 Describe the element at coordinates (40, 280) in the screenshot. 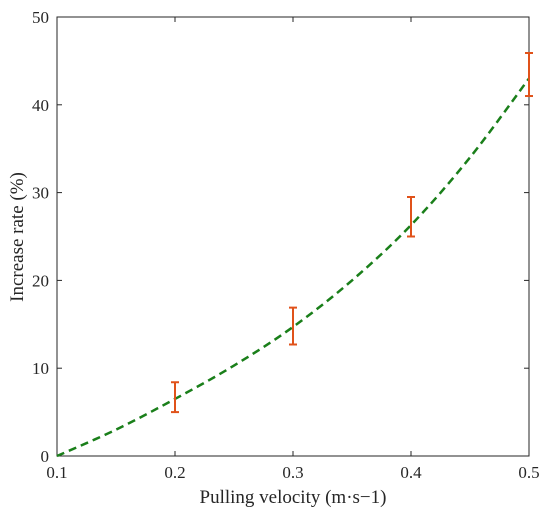

I see `y-tick-label: 20` at that location.